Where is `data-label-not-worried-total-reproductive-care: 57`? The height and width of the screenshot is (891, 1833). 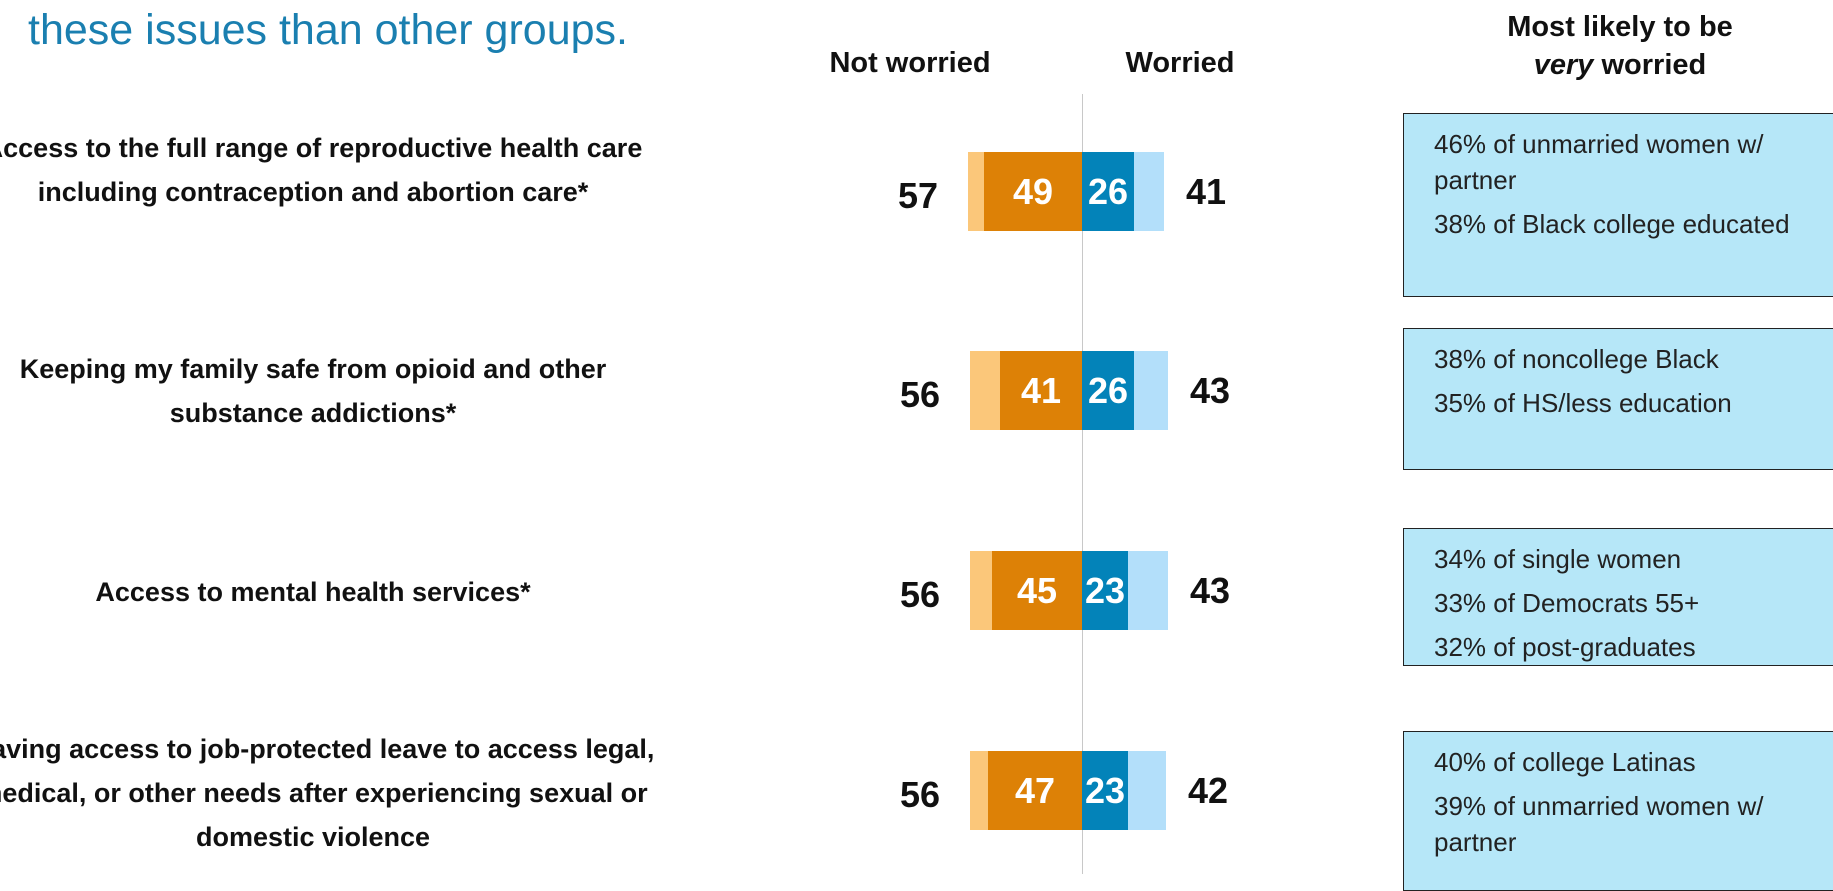
data-label-not-worried-total-reproductive-care: 57 is located at coordinates (918, 195).